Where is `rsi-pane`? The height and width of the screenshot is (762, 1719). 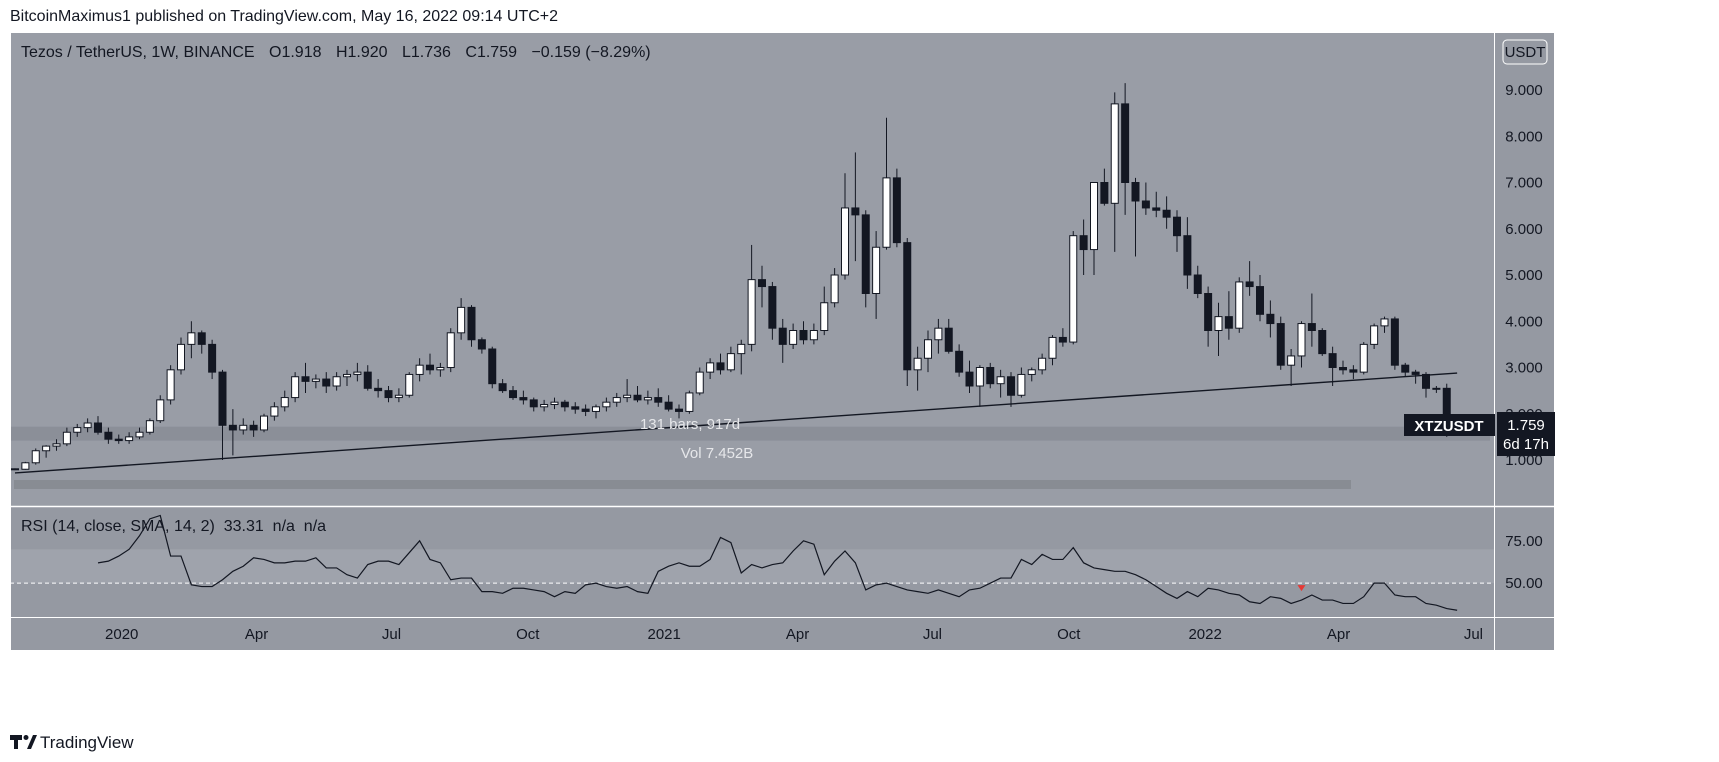 rsi-pane is located at coordinates (752, 562).